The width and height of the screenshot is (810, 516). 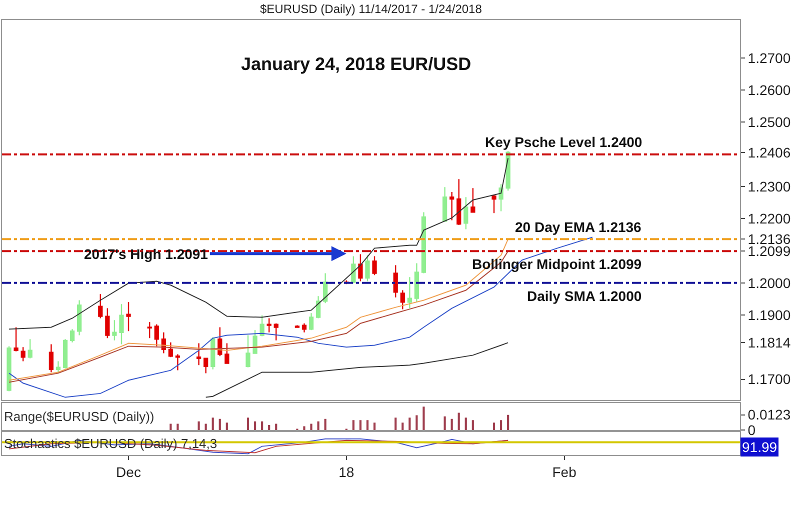 What do you see at coordinates (769, 186) in the screenshot?
I see `y-tick-label: 1.2300` at bounding box center [769, 186].